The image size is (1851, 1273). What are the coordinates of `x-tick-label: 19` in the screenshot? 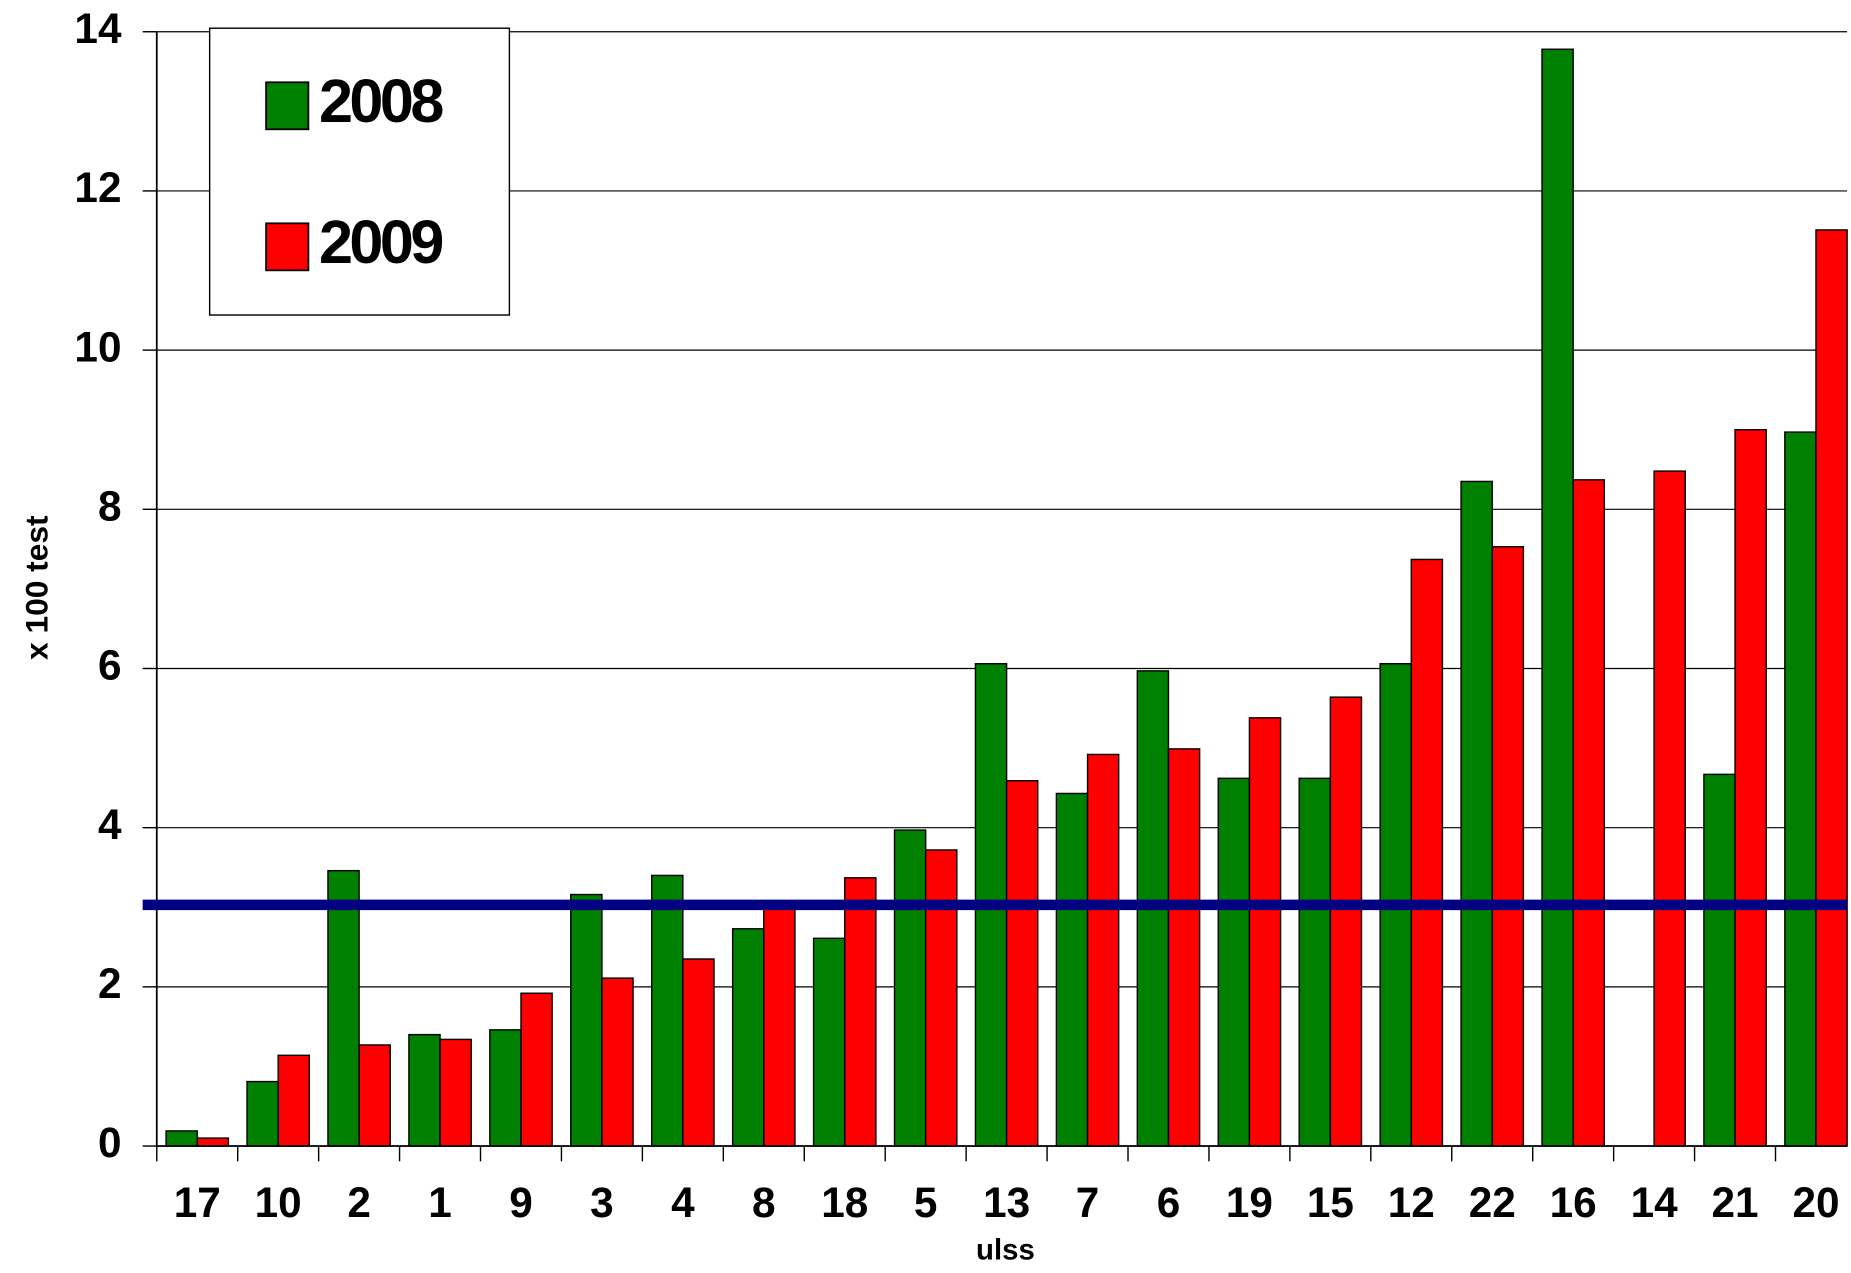 It's located at (1249, 1202).